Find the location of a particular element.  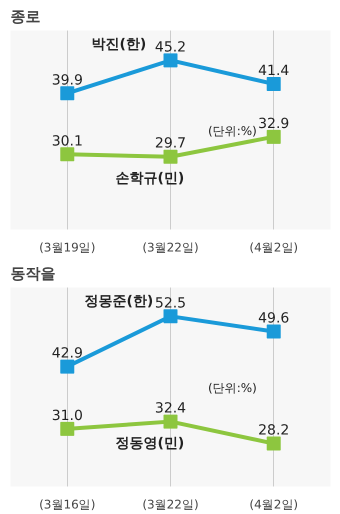

series-label: 정동영(민) is located at coordinates (149, 444).